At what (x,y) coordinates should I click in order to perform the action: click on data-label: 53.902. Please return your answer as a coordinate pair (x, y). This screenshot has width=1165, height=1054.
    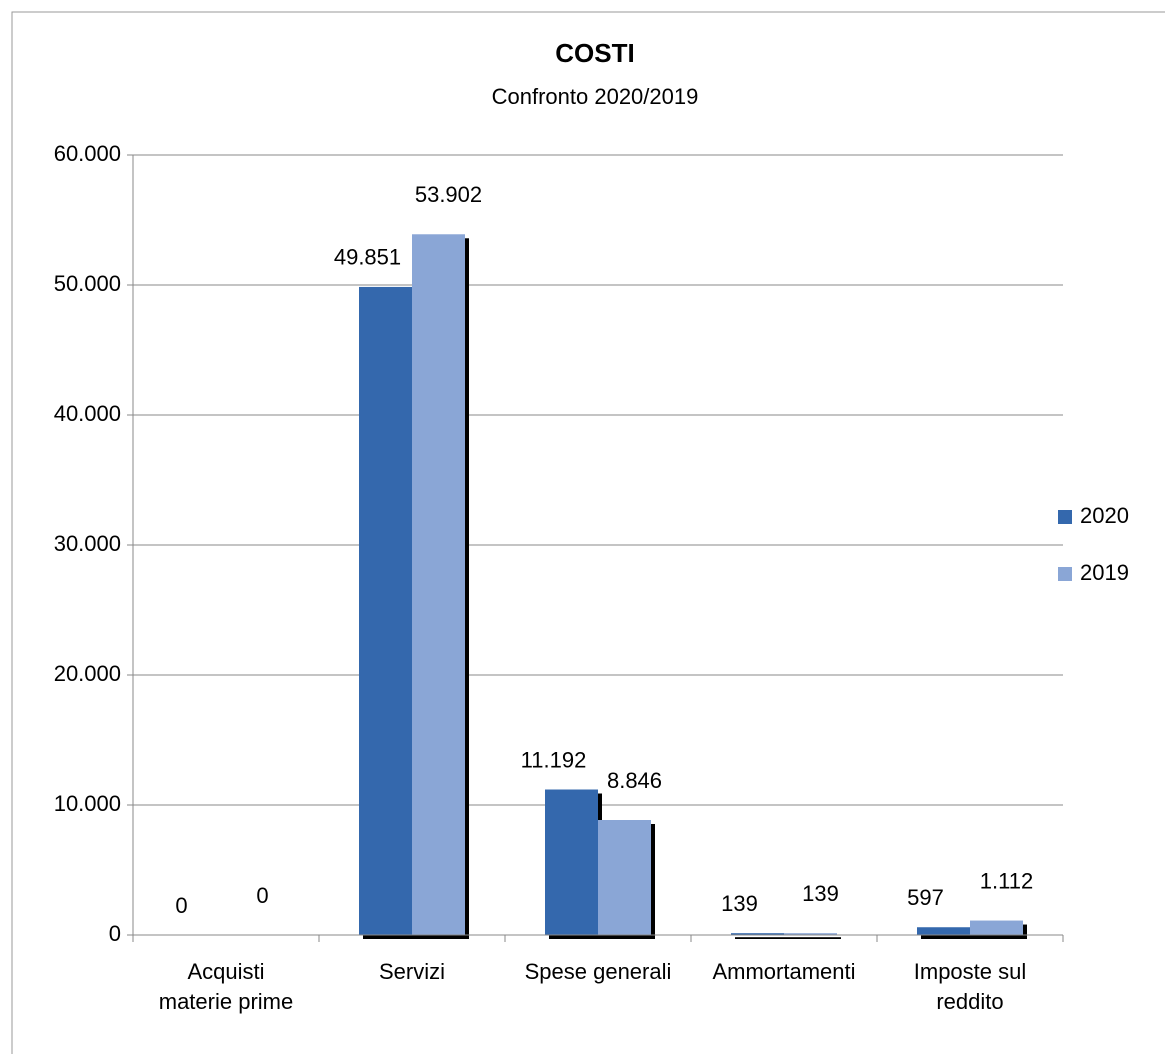
    Looking at the image, I should click on (448, 194).